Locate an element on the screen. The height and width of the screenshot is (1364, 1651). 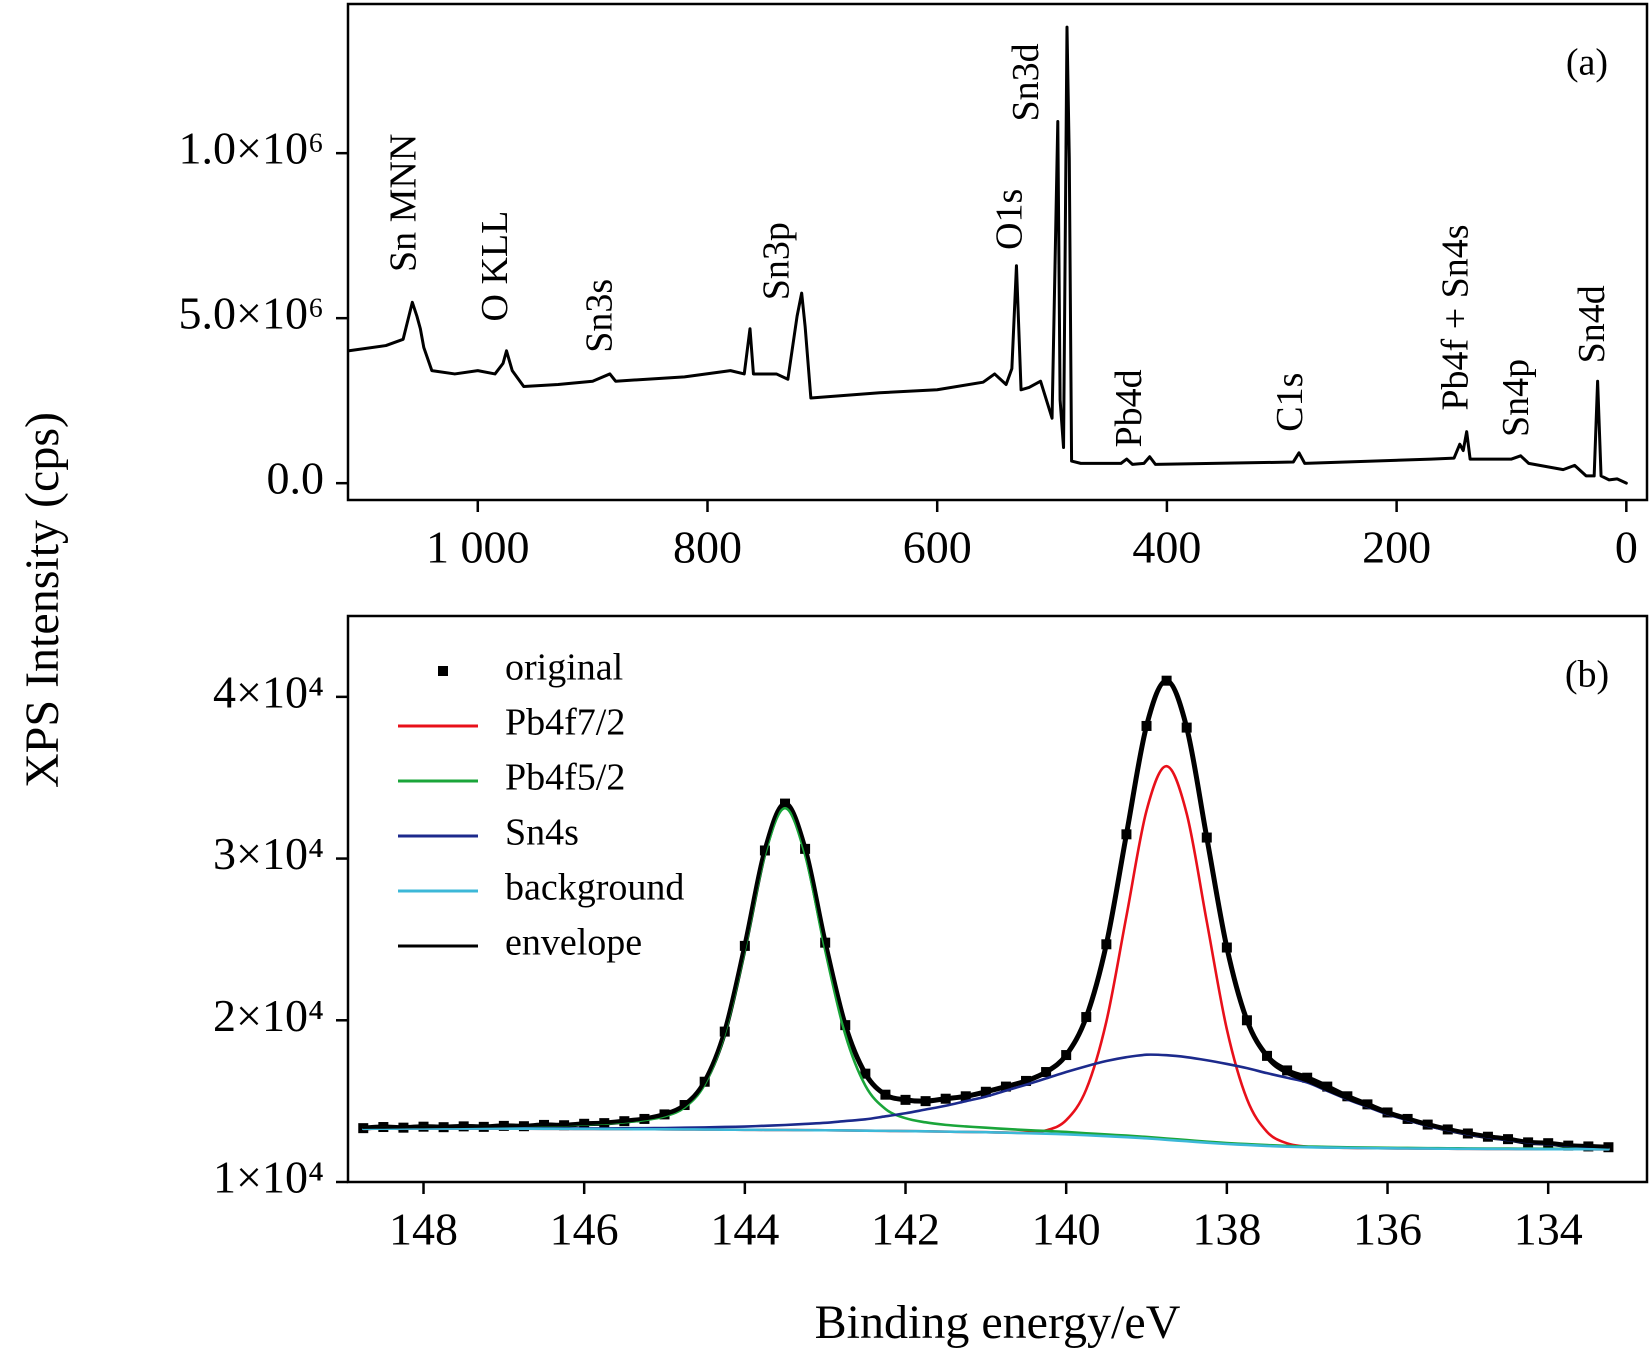
peak-label: O KLL is located at coordinates (495, 266).